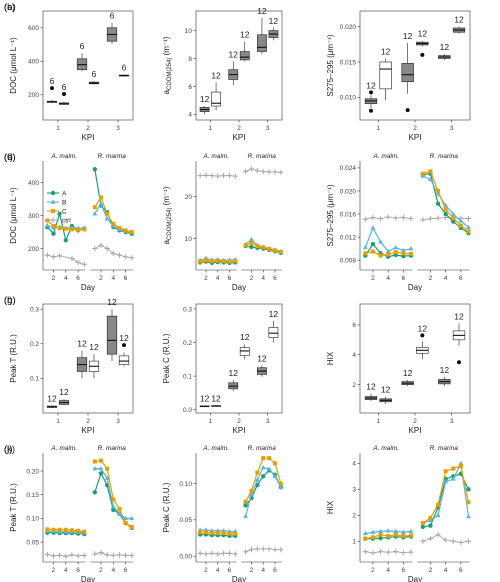 The height and width of the screenshot is (582, 500). What do you see at coordinates (10, 300) in the screenshot?
I see `panel-label-g: (g)` at bounding box center [10, 300].